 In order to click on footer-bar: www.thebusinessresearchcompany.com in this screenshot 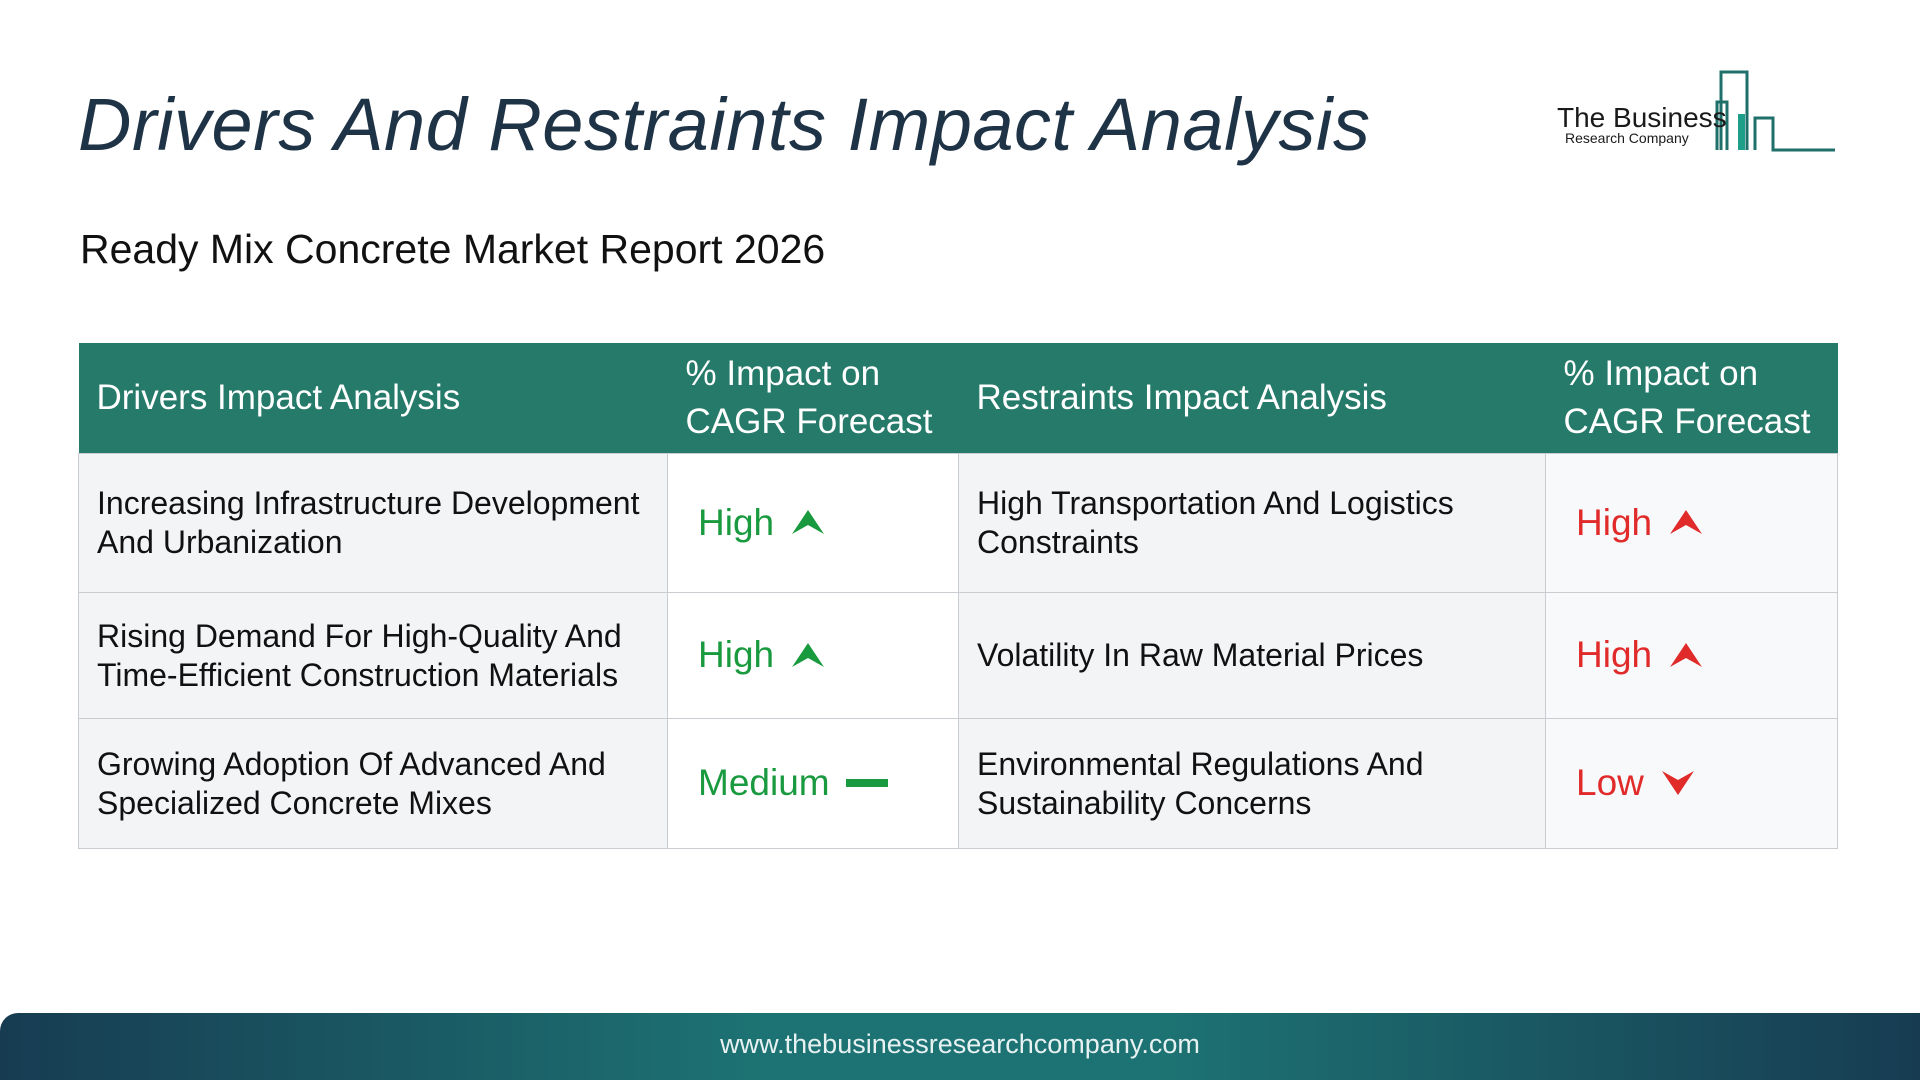, I will do `click(960, 1046)`.